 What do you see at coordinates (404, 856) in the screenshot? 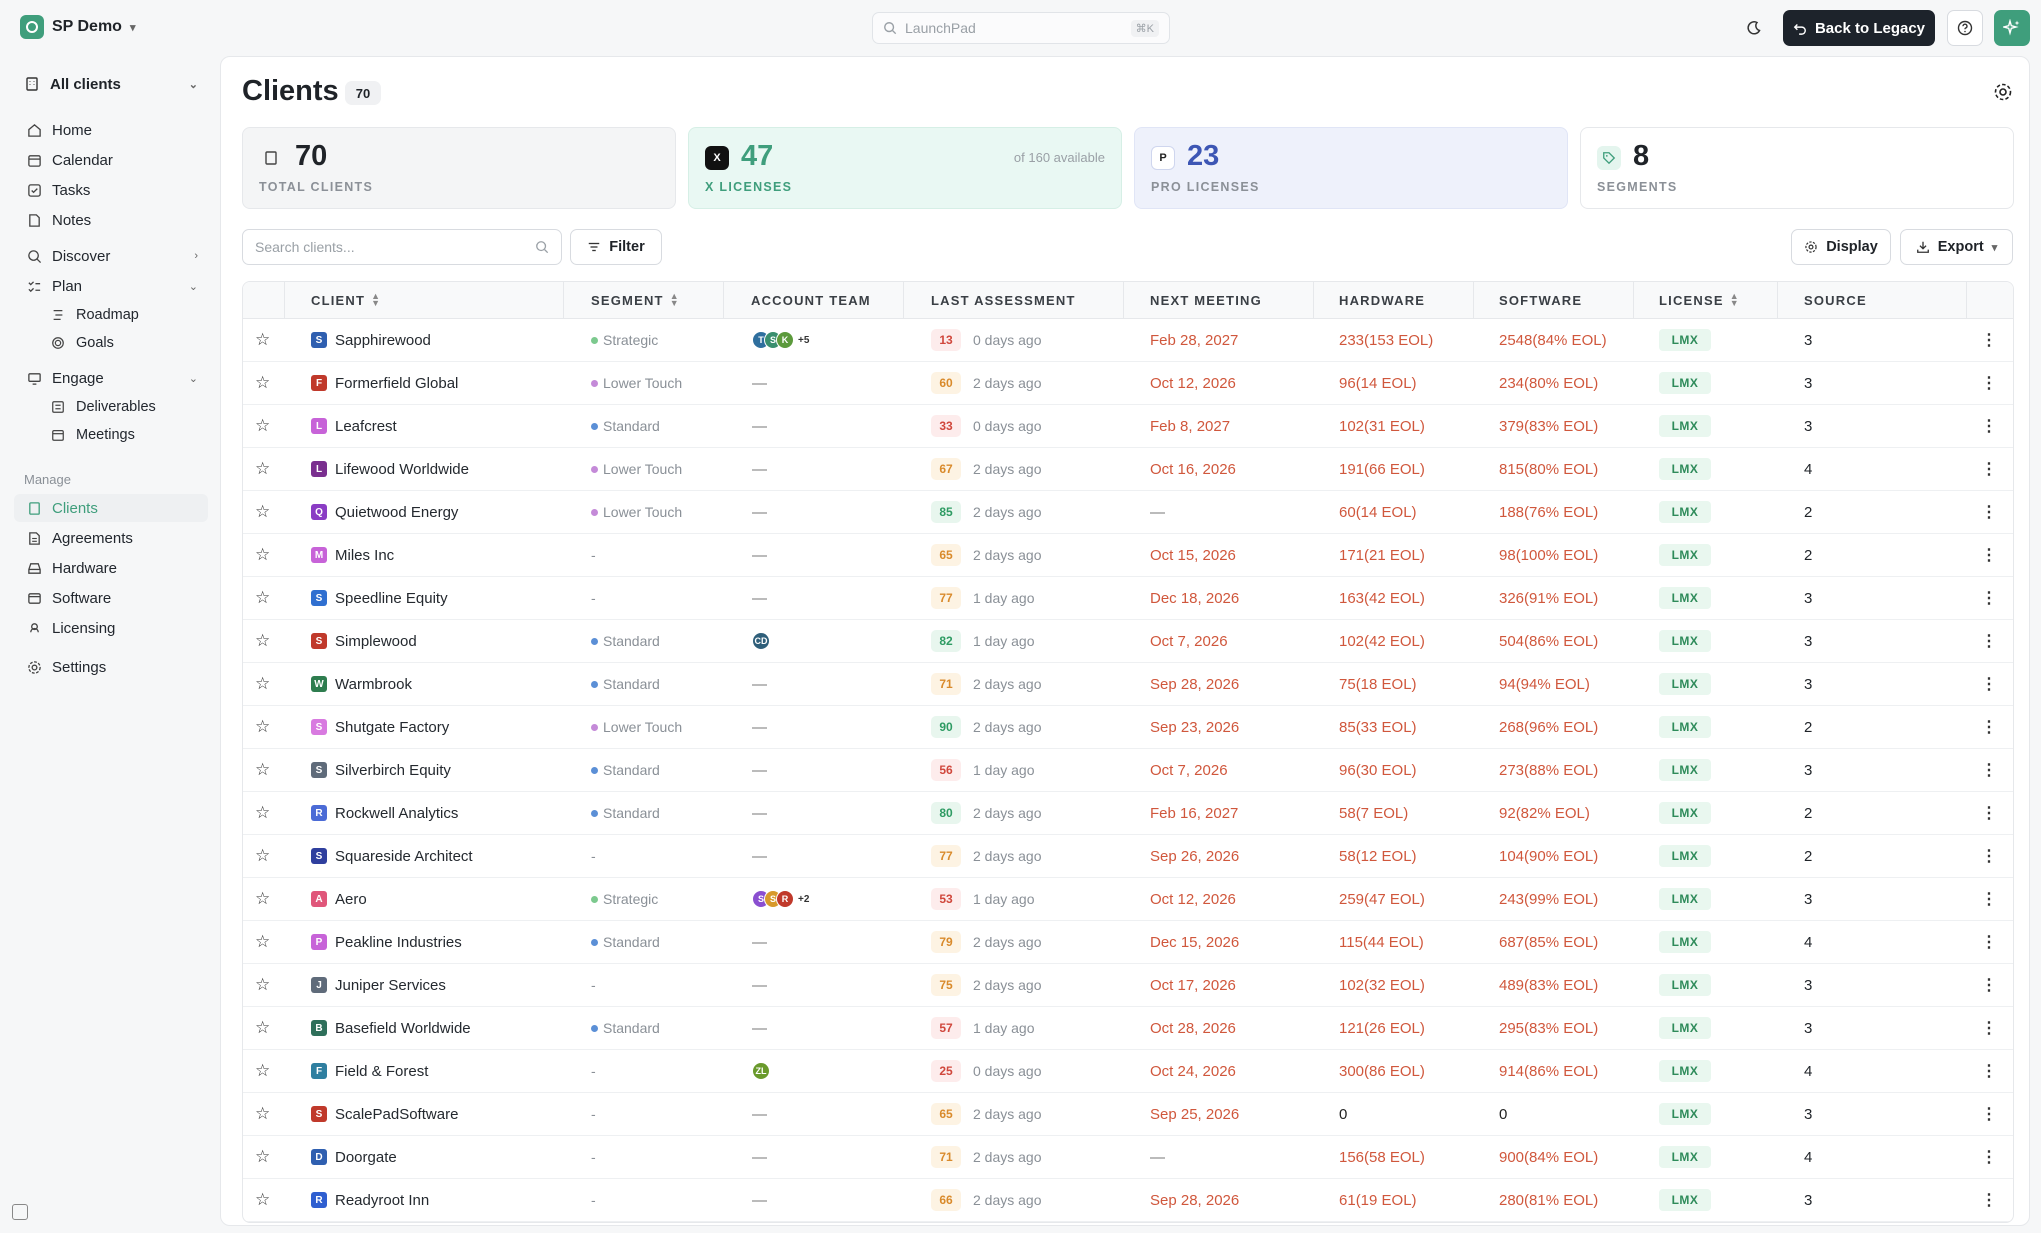
I see `client-name: Squareside Architect` at bounding box center [404, 856].